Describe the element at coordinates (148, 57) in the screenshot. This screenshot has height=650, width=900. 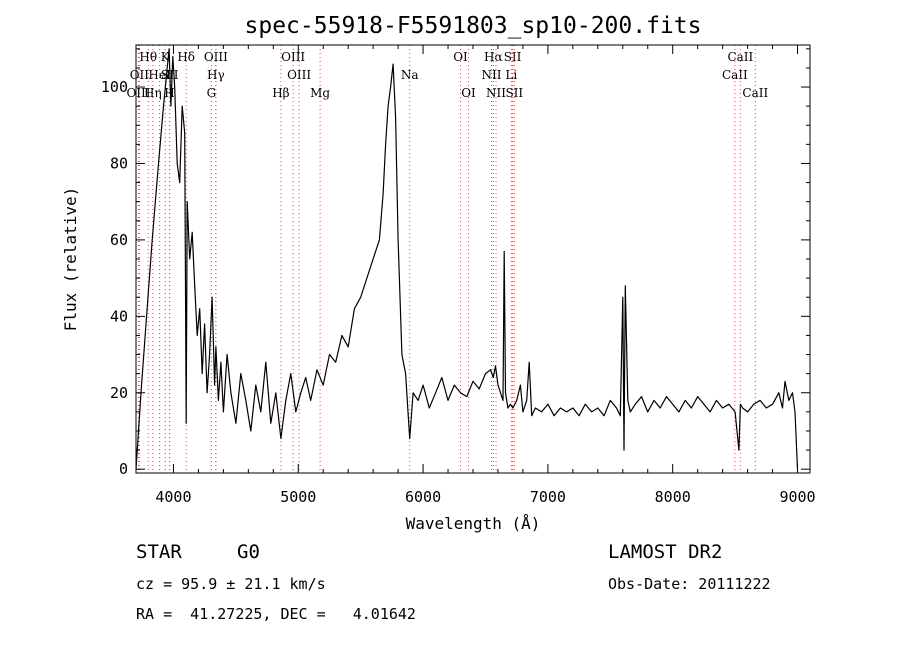
I see `line-marker-label: Hθ` at that location.